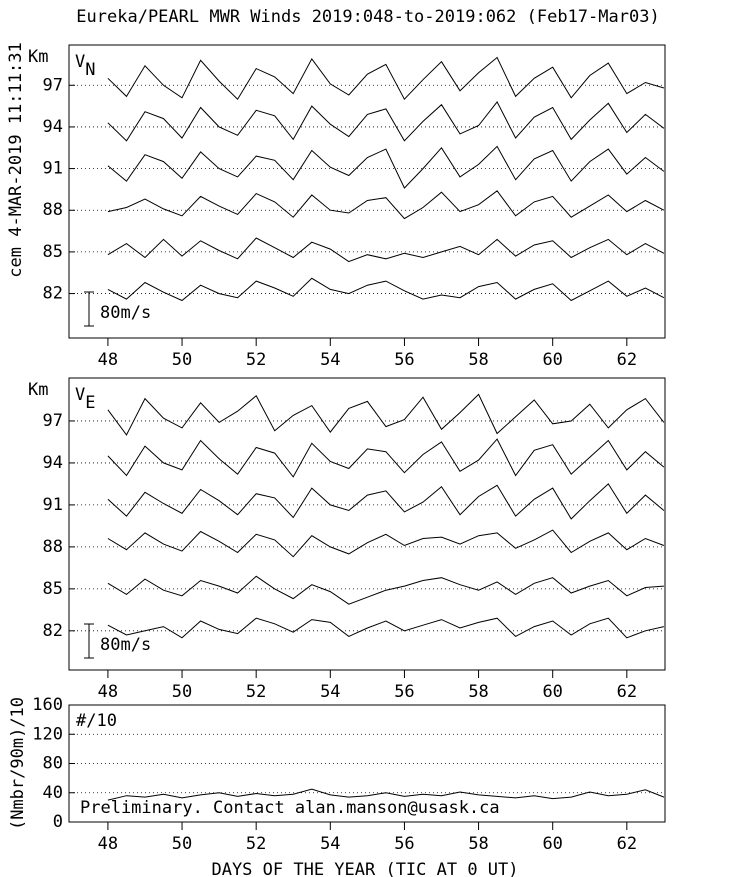 The width and height of the screenshot is (736, 877). Describe the element at coordinates (96, 721) in the screenshot. I see `panel-label: #/10` at that location.